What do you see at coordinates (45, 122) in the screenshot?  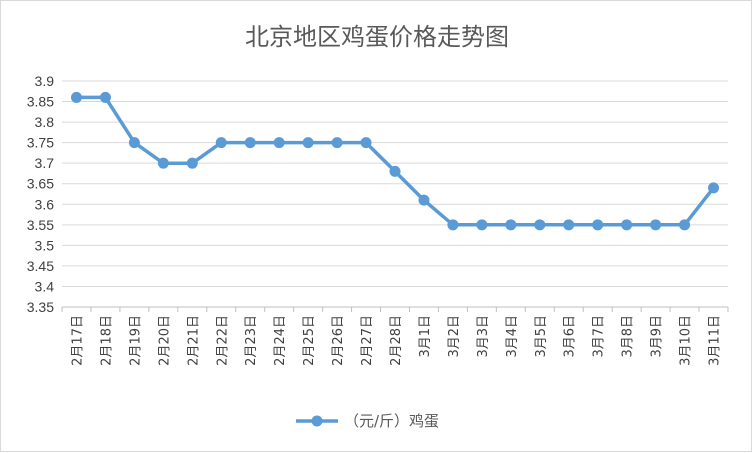 I see `y-tick-label: 3.8` at bounding box center [45, 122].